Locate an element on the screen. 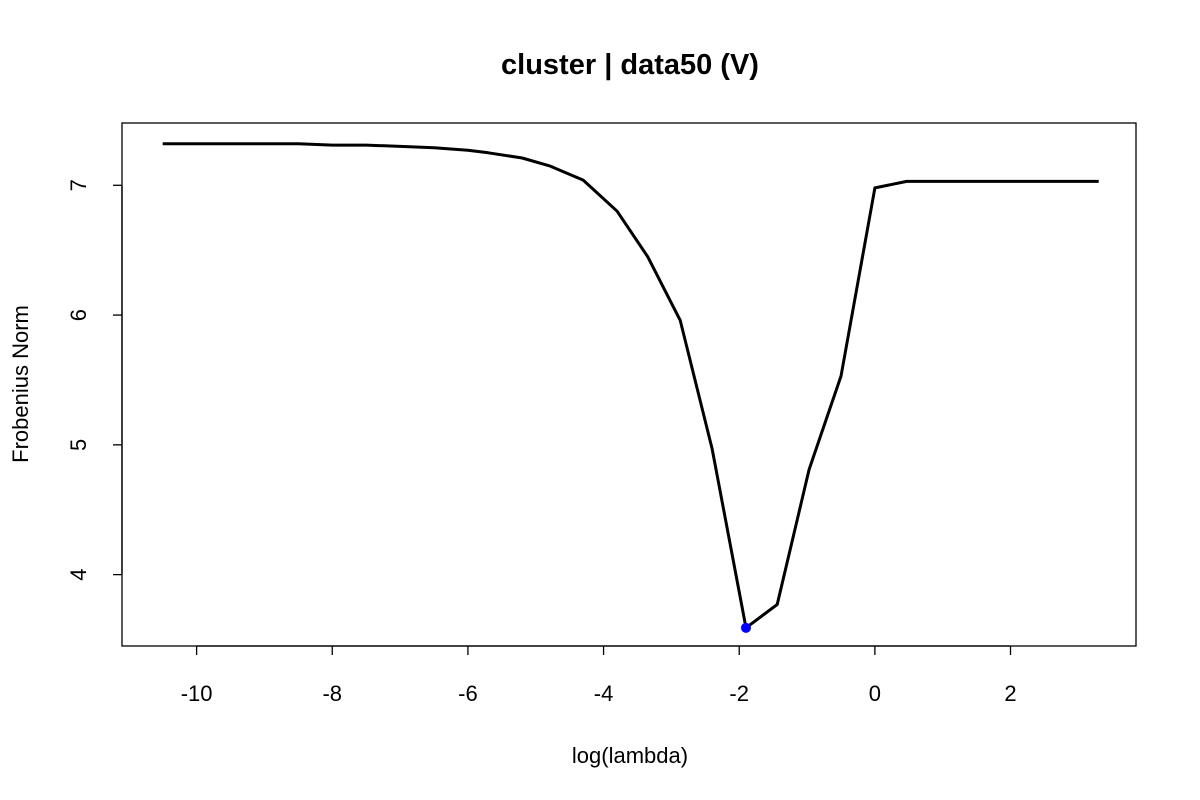 Image resolution: width=1200 pixels, height=800 pixels. y-axis: 4 5 6 7 is located at coordinates (94, 380).